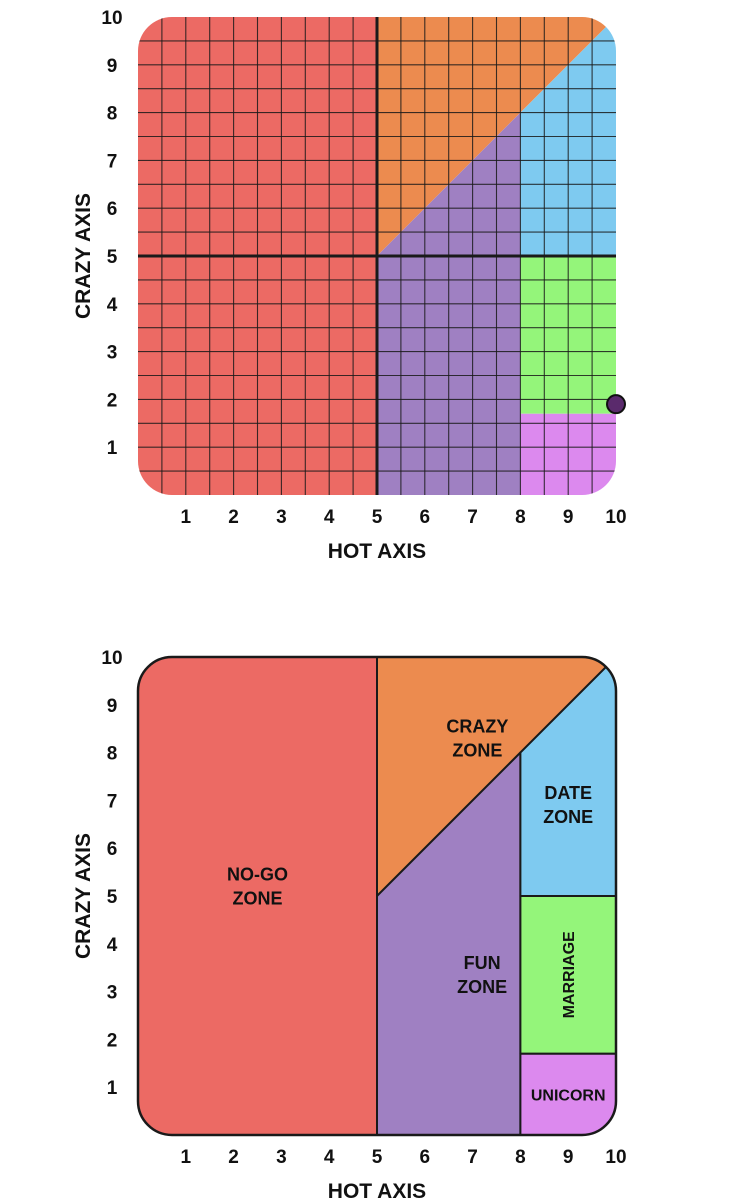 Image resolution: width=755 pixels, height=1199 pixels. I want to click on zone-label-no-go: NO-GO ZONE, so click(257, 886).